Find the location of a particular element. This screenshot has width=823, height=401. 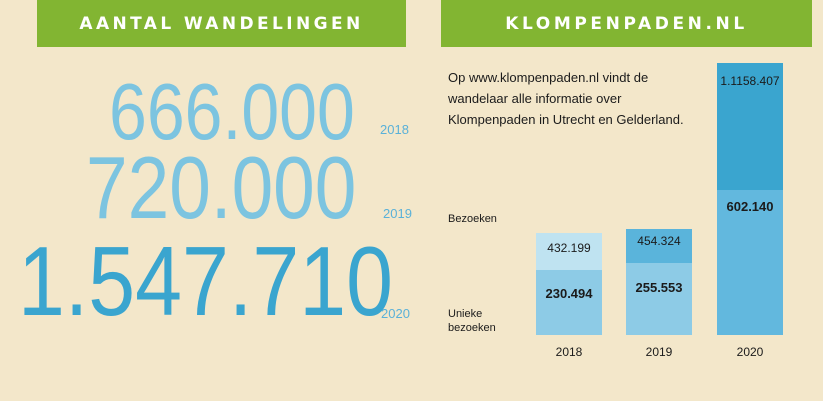

data-label-visits-2018: 432.199 is located at coordinates (569, 248).